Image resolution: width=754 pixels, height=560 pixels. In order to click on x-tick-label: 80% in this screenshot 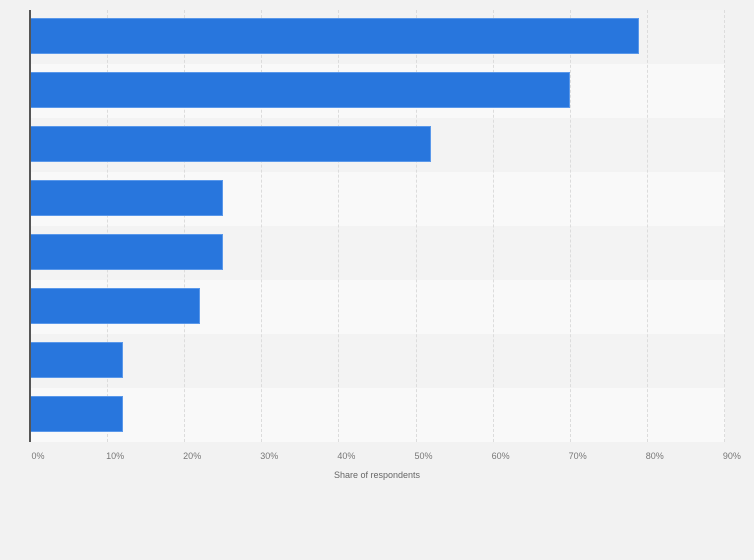, I will do `click(654, 456)`.